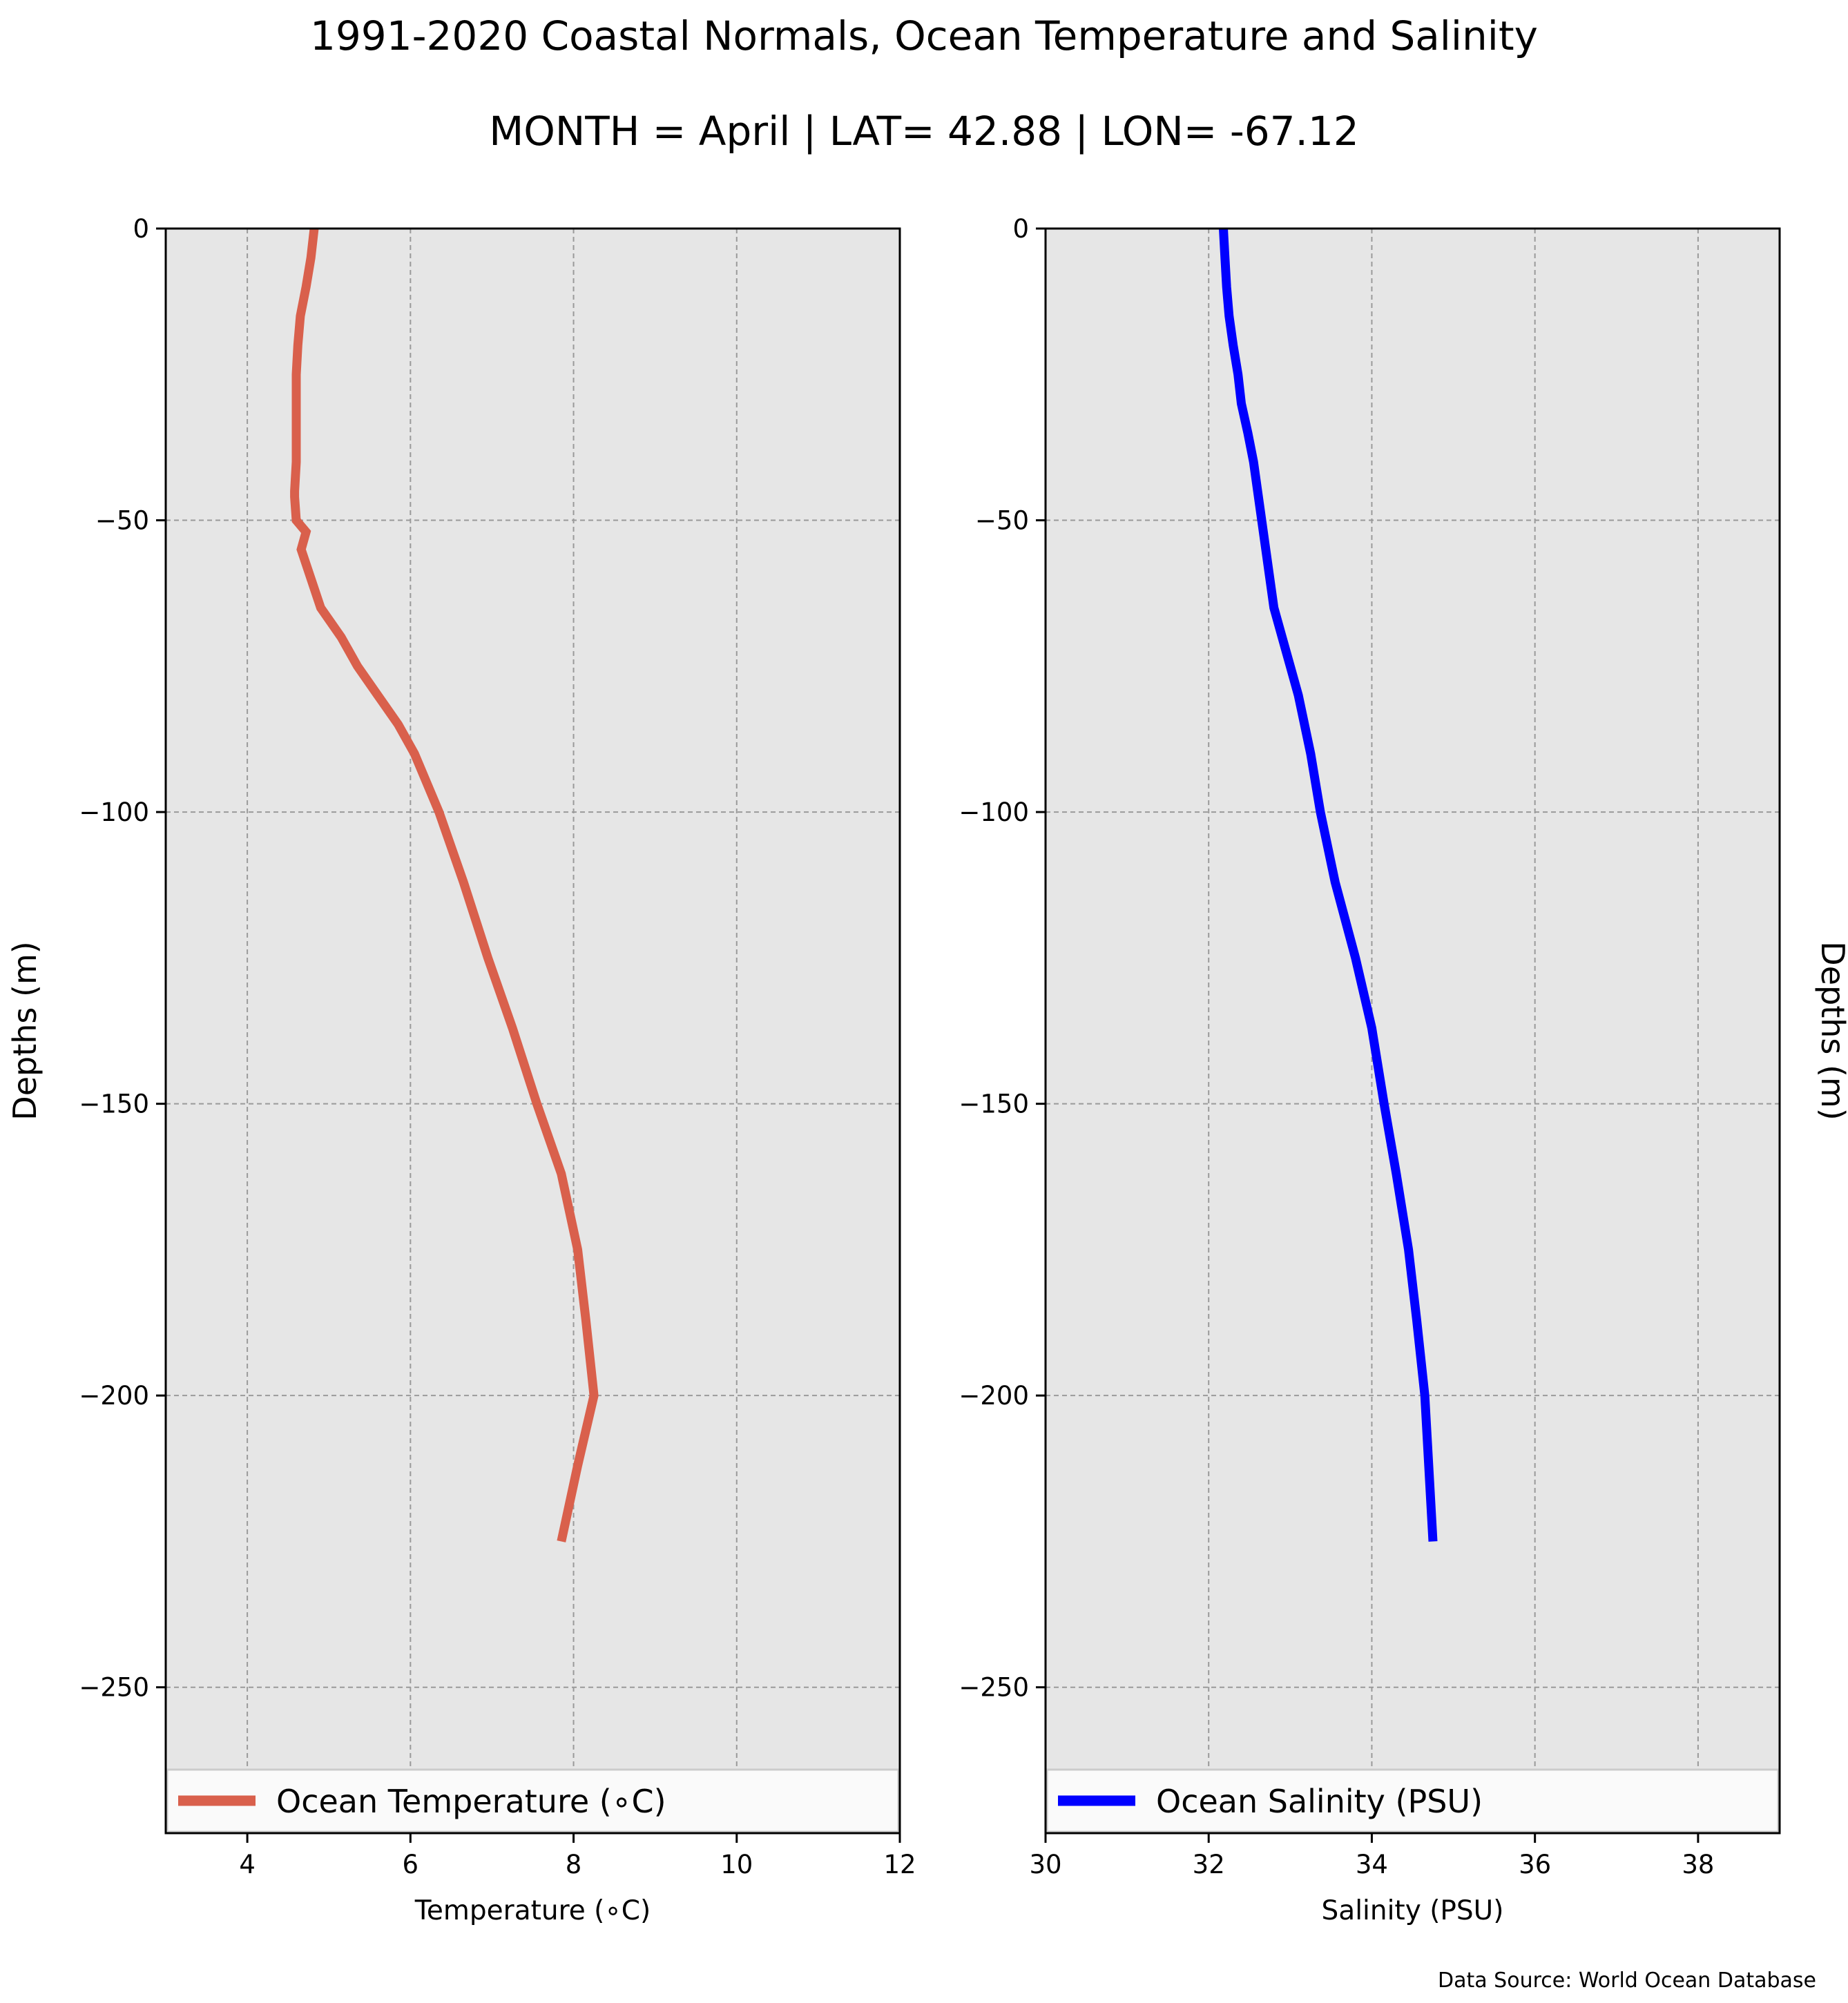 The width and height of the screenshot is (1848, 2003). What do you see at coordinates (1002, 521) in the screenshot?
I see `salinity-ytick-label: −50` at bounding box center [1002, 521].